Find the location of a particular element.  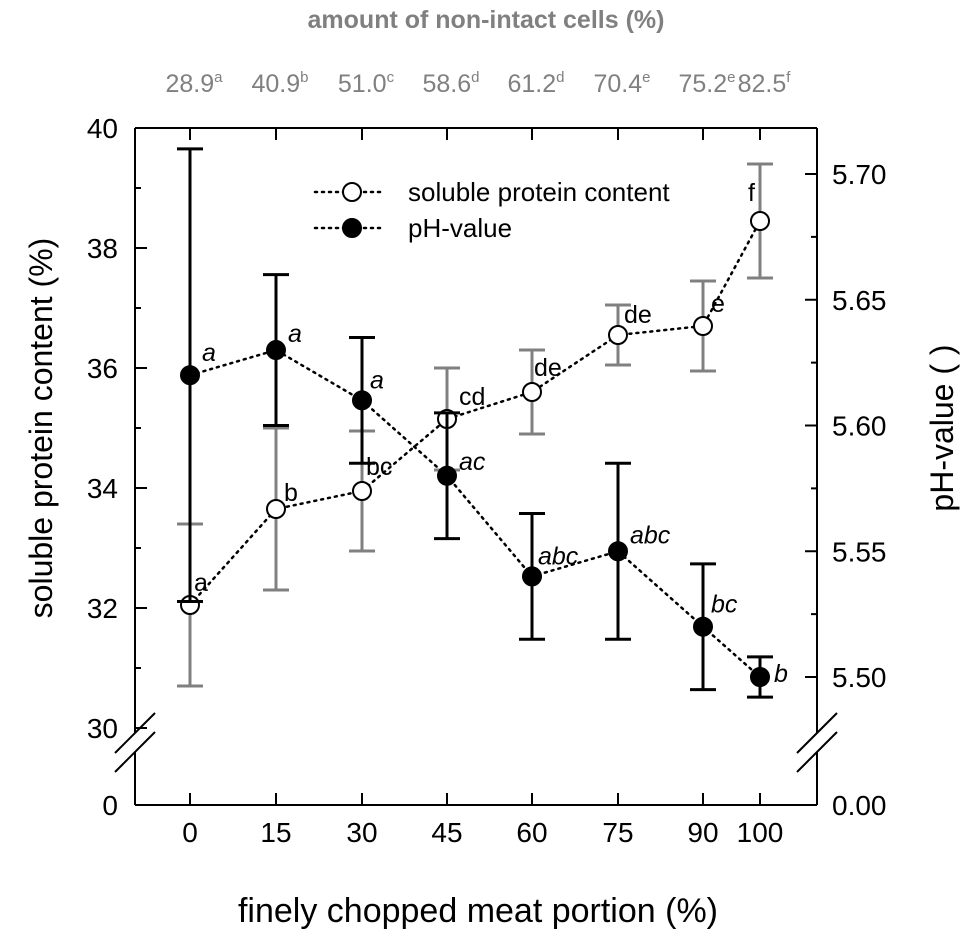

y-left-tick-label: 40 is located at coordinates (102, 128).